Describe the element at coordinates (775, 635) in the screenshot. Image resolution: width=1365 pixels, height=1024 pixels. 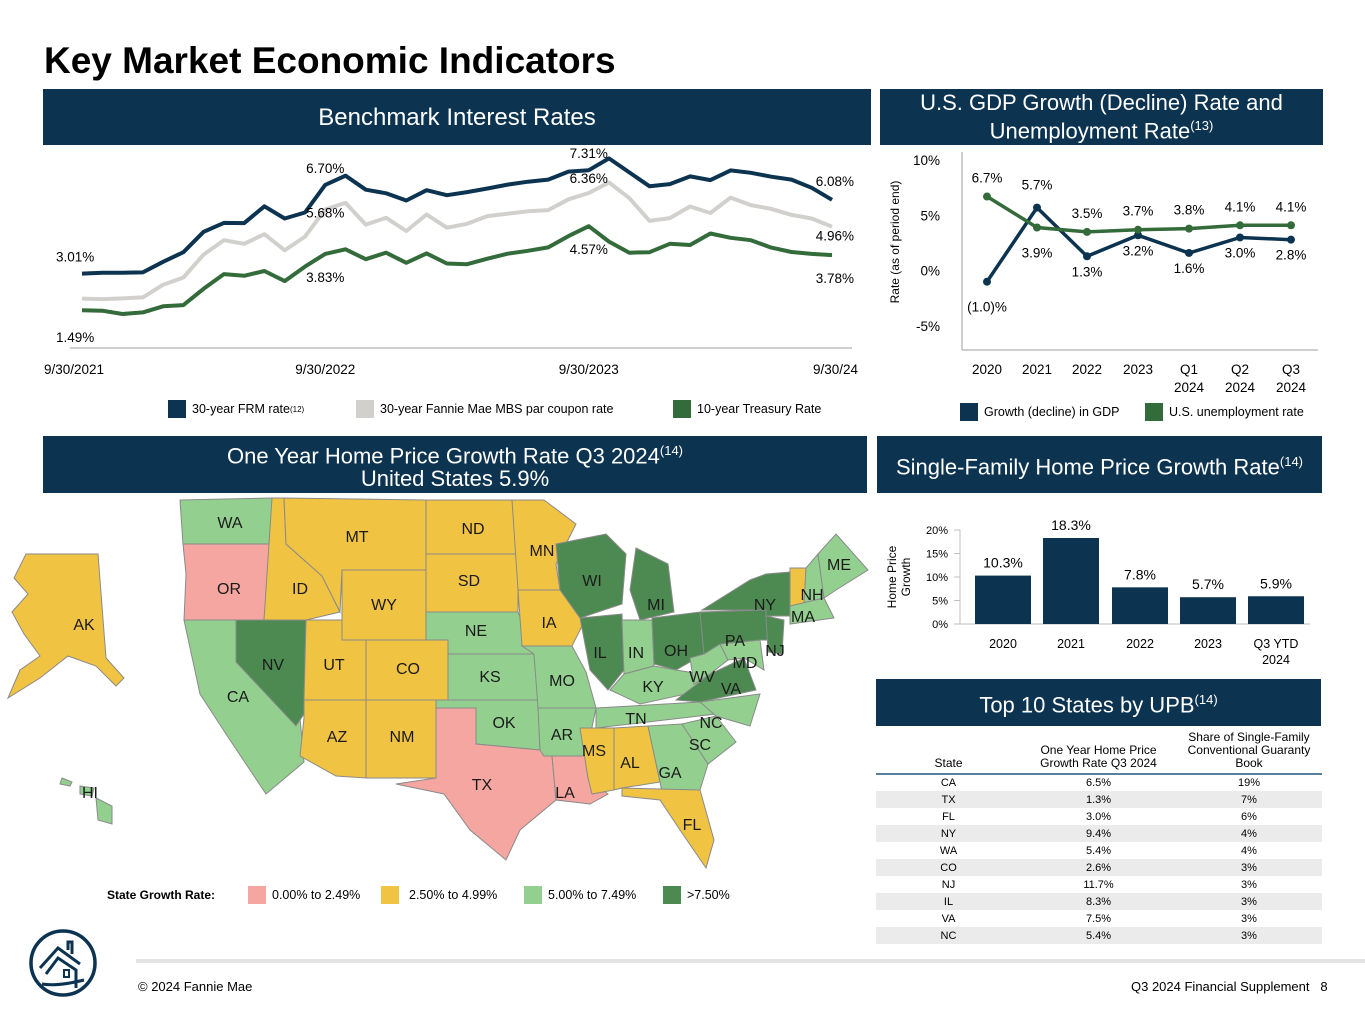
I see `state-NJ` at that location.